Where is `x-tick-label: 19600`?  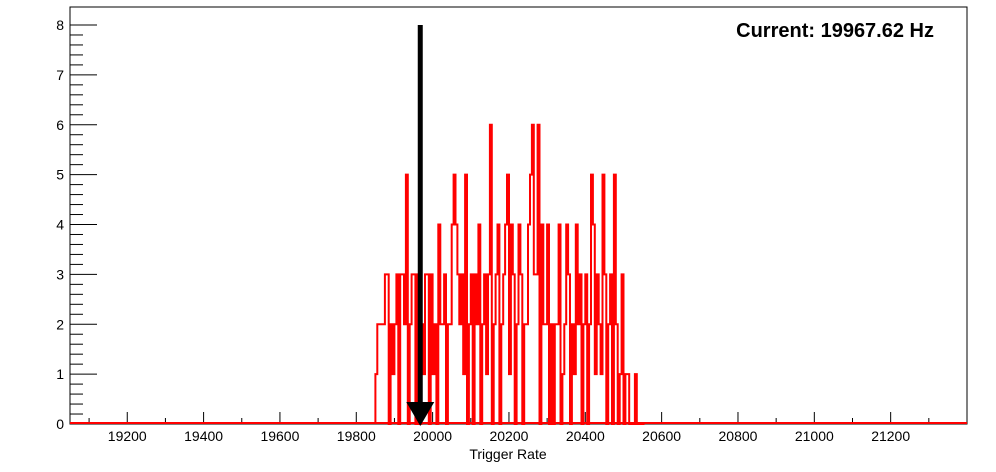
x-tick-label: 19600 is located at coordinates (279, 436).